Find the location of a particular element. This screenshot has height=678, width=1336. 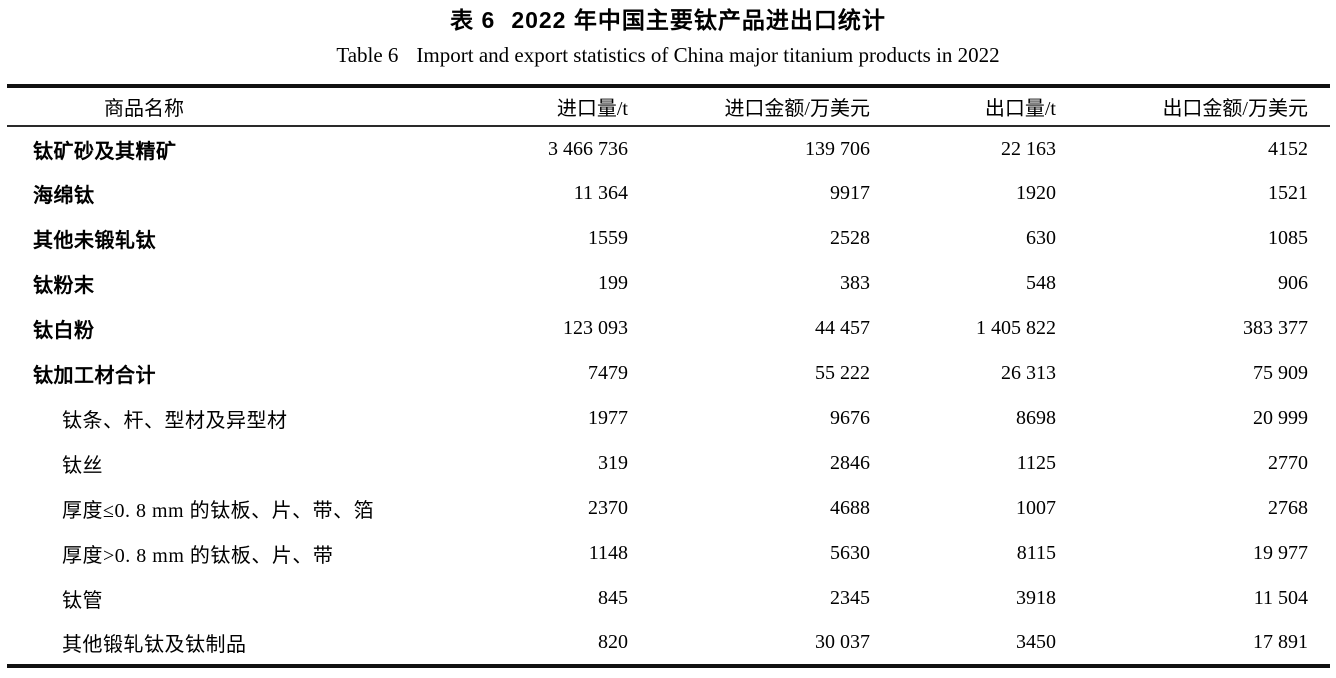

export-value-cell: 19 977 is located at coordinates (1280, 553).